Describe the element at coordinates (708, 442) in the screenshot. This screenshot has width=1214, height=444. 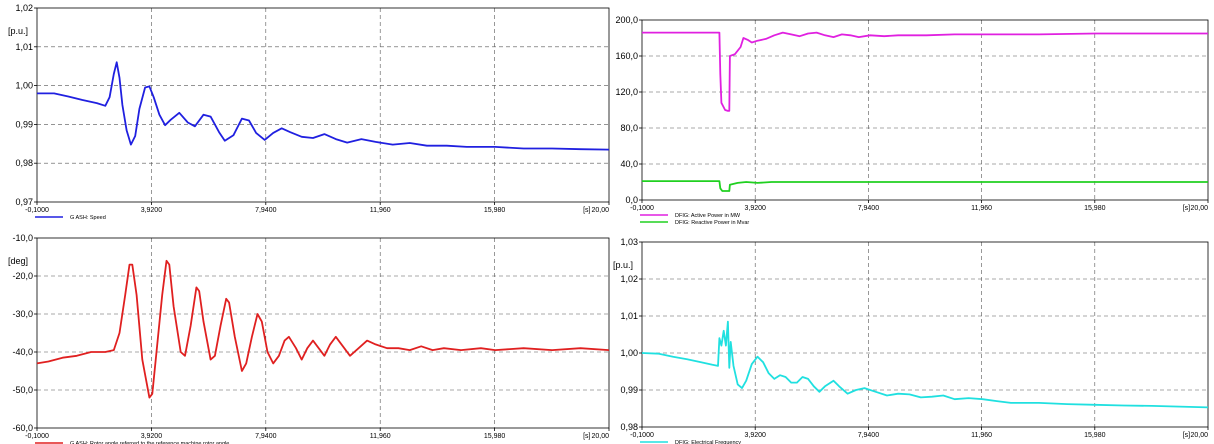
I see `legend-label-1: DFIG: Electrical Frequency` at that location.